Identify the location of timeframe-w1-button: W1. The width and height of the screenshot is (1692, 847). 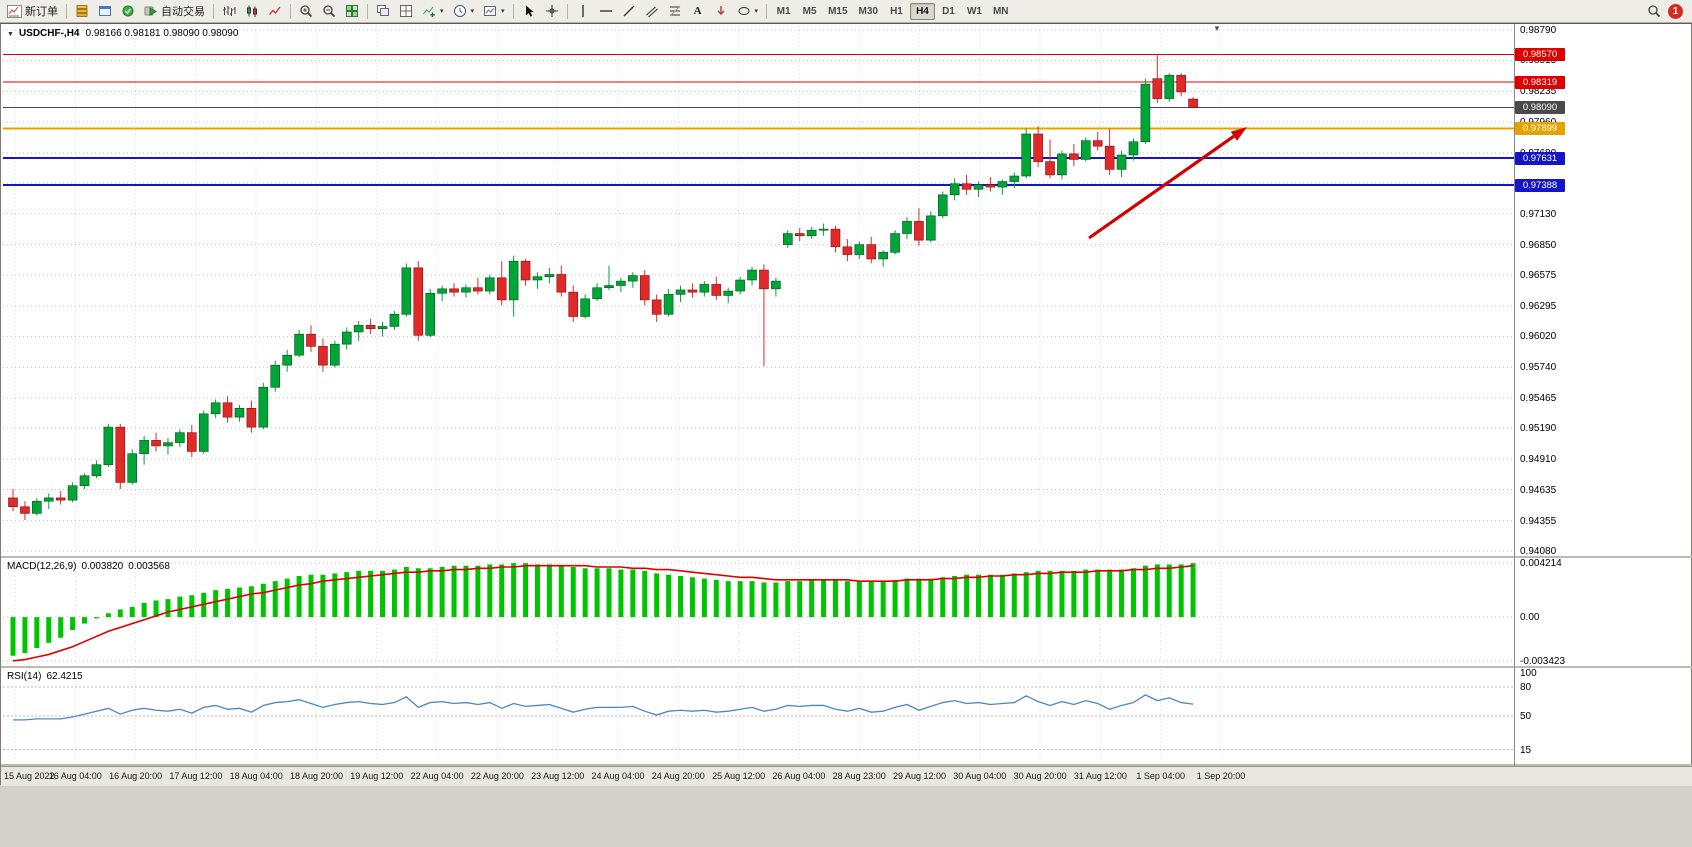
(974, 11).